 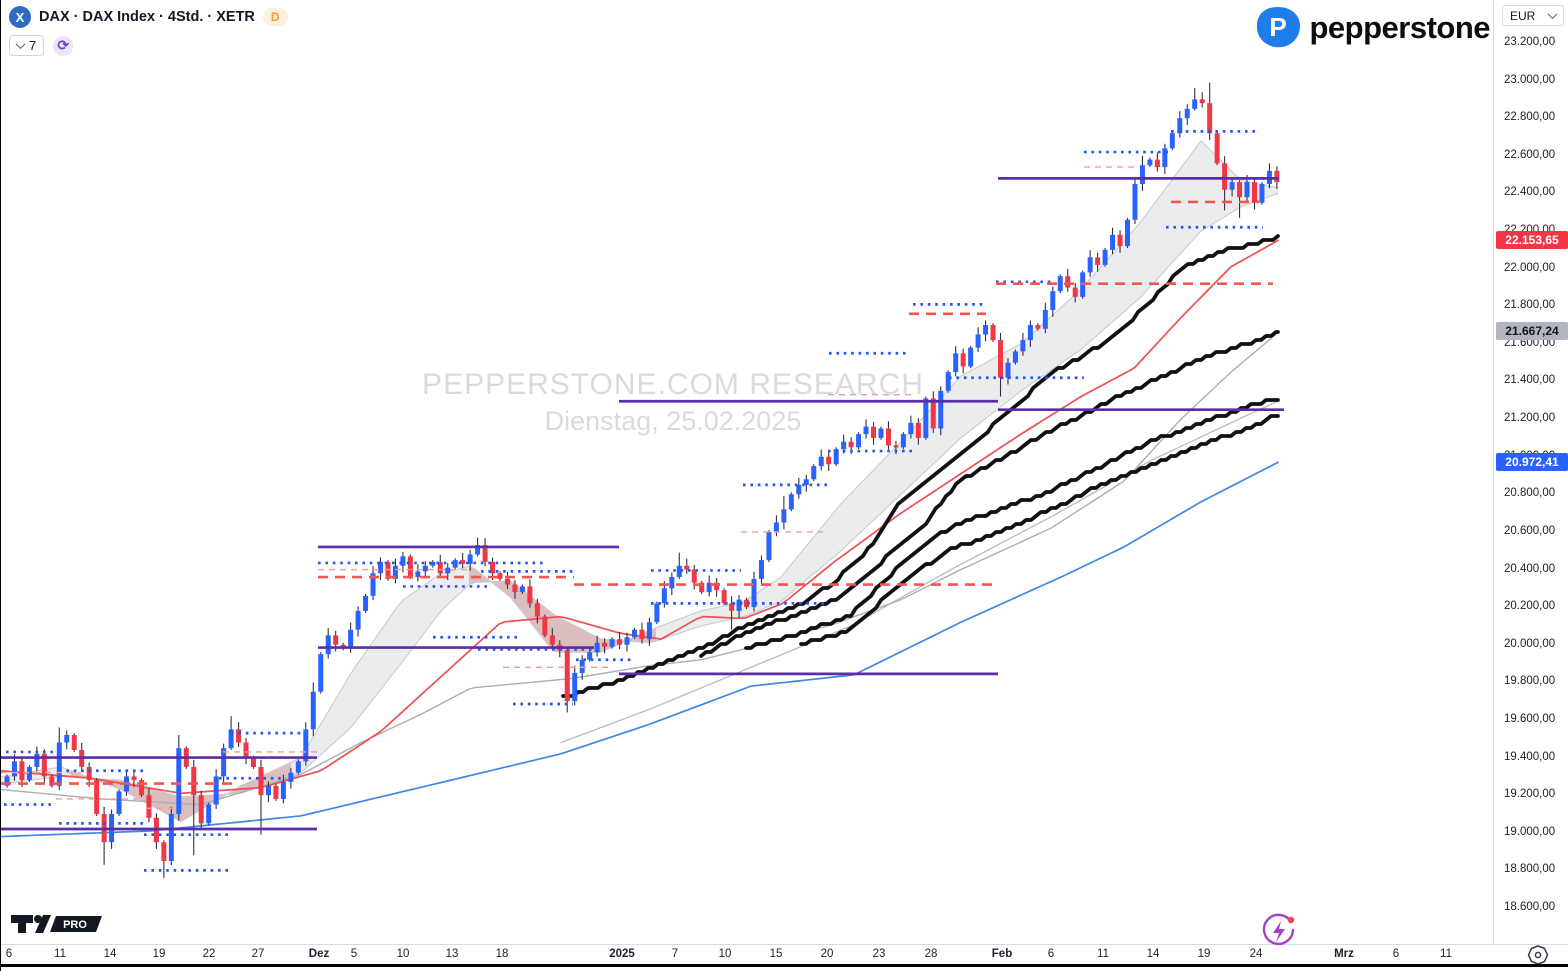 I want to click on currency-selector: EUR, so click(x=1533, y=15).